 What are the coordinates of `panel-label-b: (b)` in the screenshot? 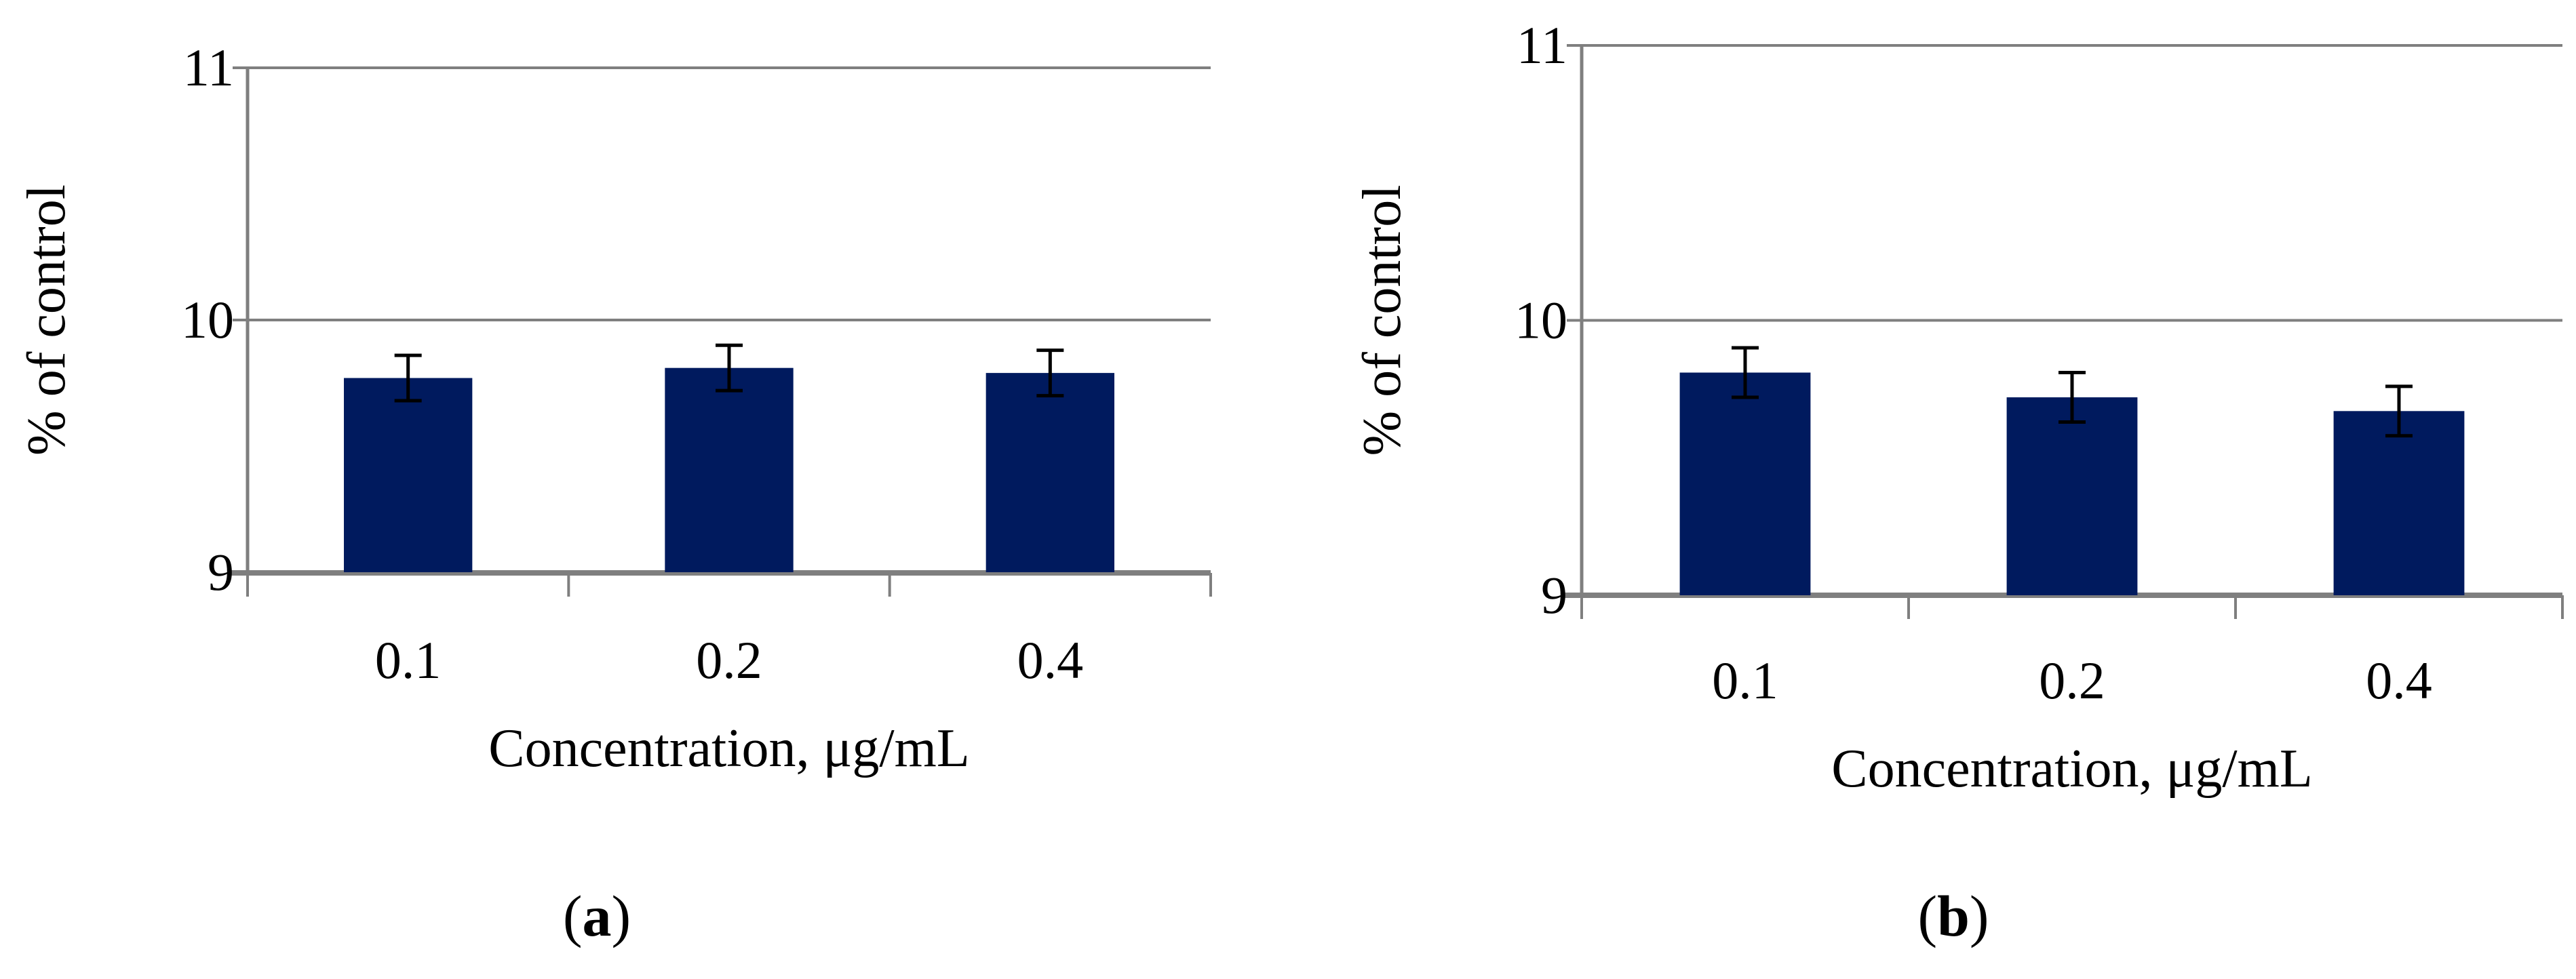 It's located at (1953, 915).